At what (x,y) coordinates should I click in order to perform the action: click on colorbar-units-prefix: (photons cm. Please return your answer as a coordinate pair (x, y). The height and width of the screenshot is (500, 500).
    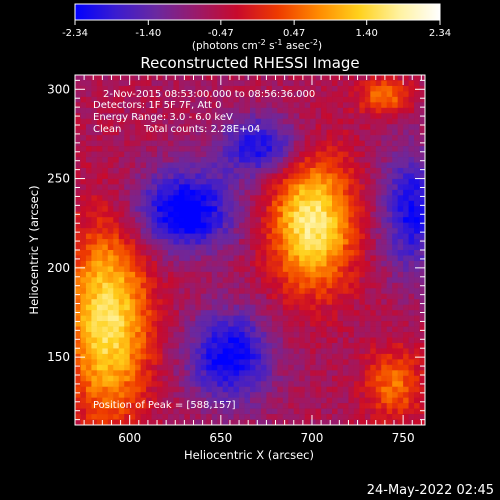
    Looking at the image, I should click on (225, 46).